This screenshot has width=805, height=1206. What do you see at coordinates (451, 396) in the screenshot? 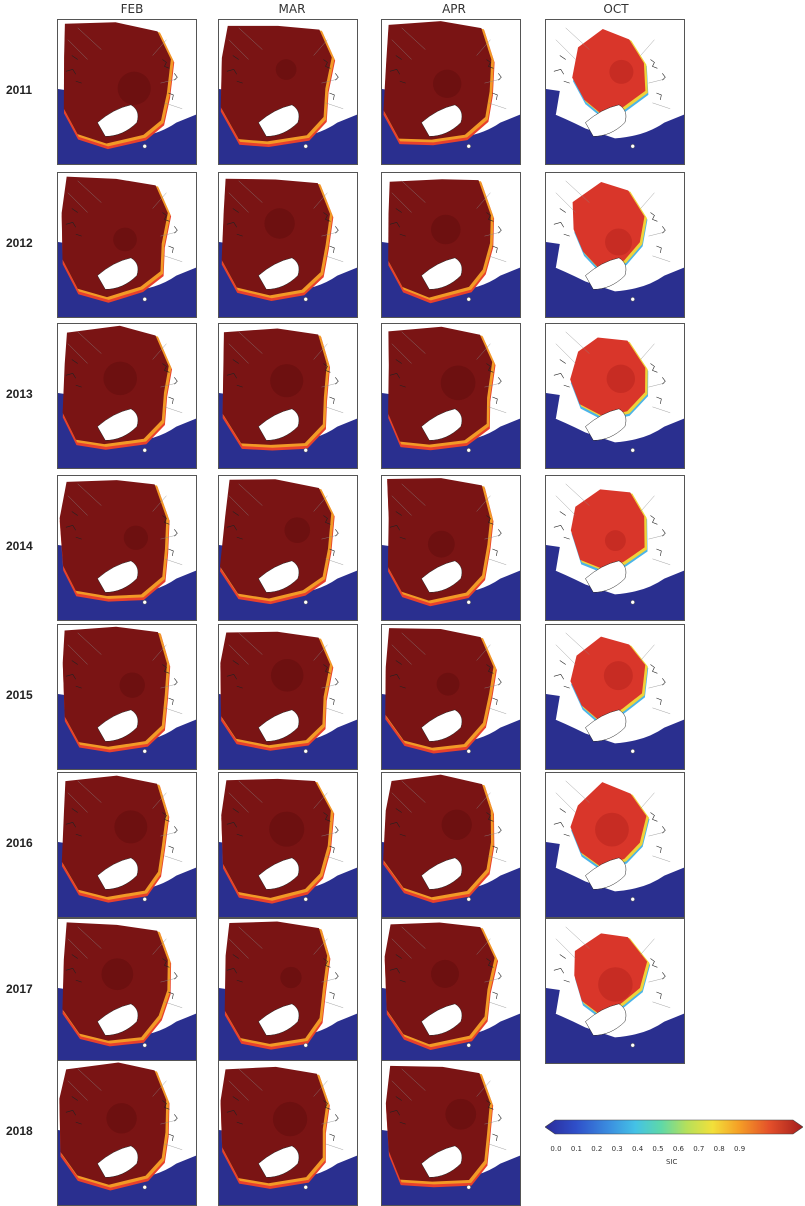
I see `map-panel-2013-apr` at bounding box center [451, 396].